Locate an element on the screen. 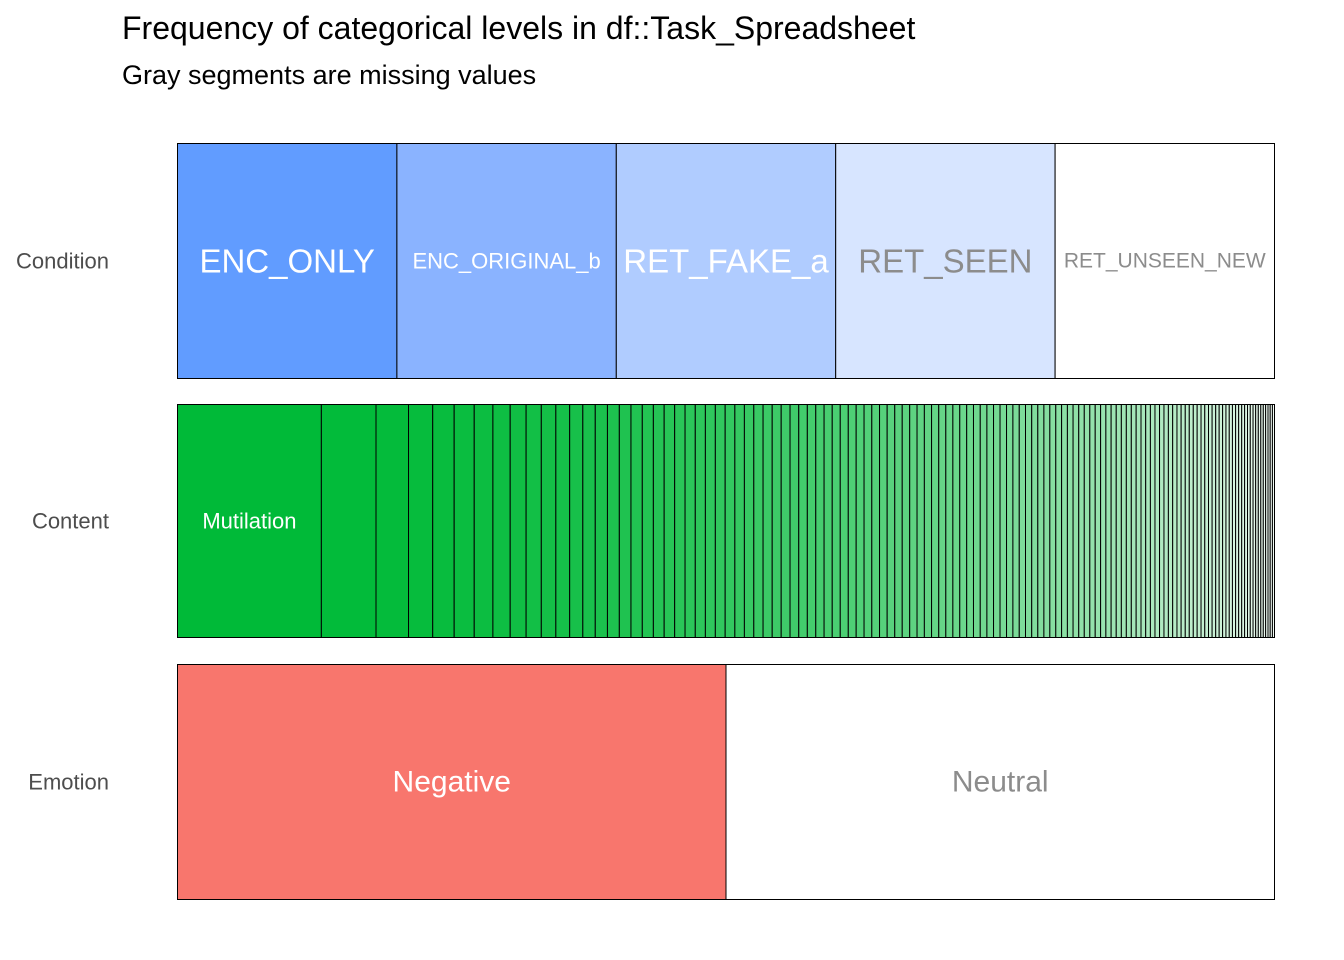 The width and height of the screenshot is (1344, 960). chart-subtitle: Gray segments are missing values is located at coordinates (329, 75).